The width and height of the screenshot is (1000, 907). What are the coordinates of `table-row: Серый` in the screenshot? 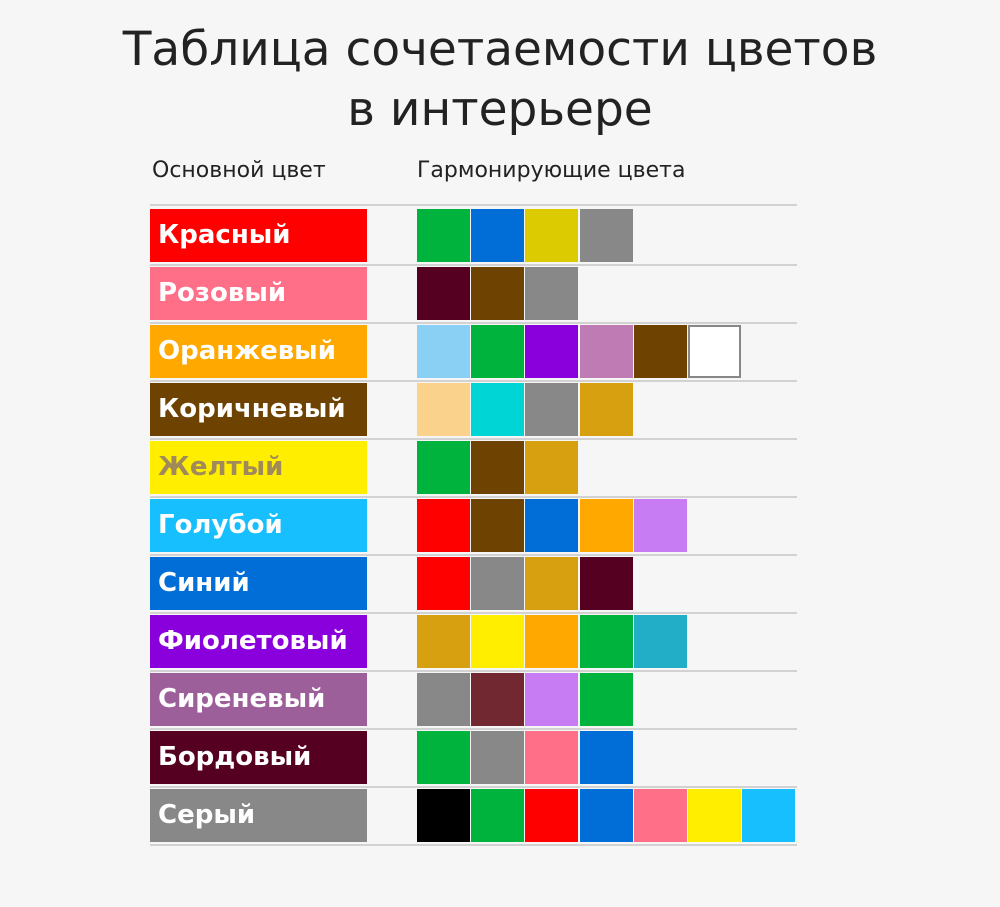 It's located at (475, 816).